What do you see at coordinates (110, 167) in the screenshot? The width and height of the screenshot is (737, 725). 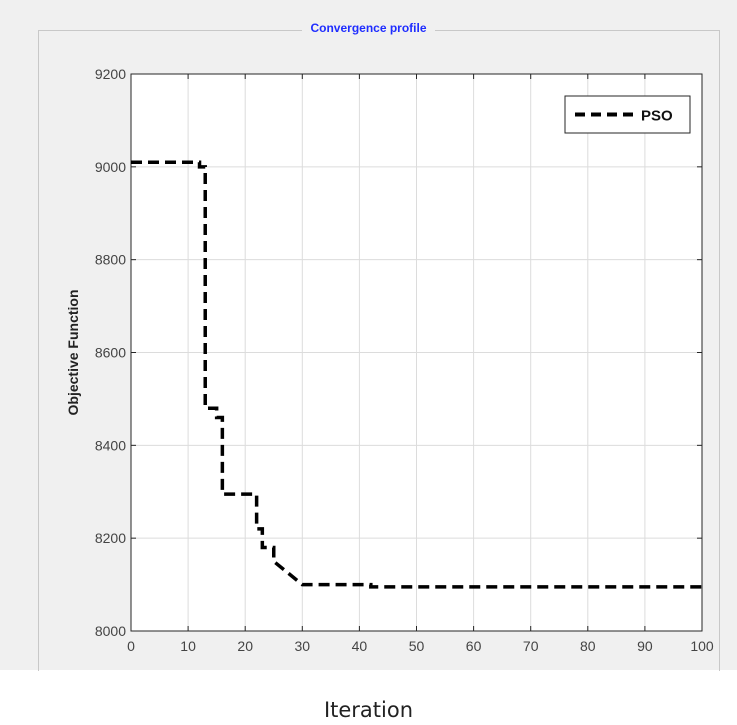 I see `y-tick-label: 9000` at bounding box center [110, 167].